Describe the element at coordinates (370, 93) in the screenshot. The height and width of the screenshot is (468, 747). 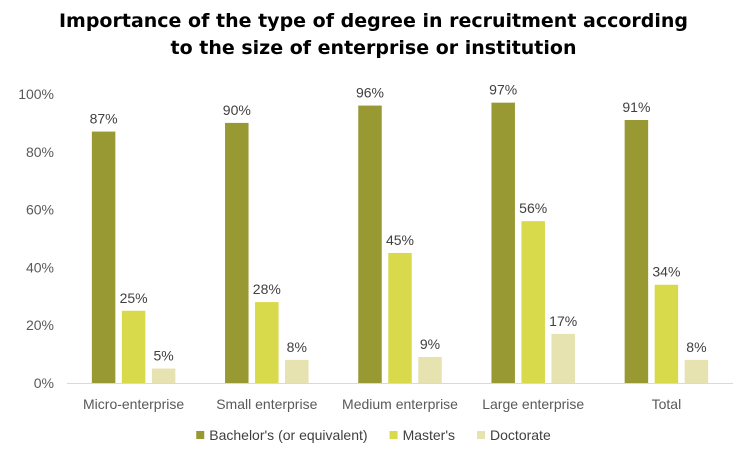
I see `data-label-bachelor-s-or-equivalent-2: 96%` at that location.